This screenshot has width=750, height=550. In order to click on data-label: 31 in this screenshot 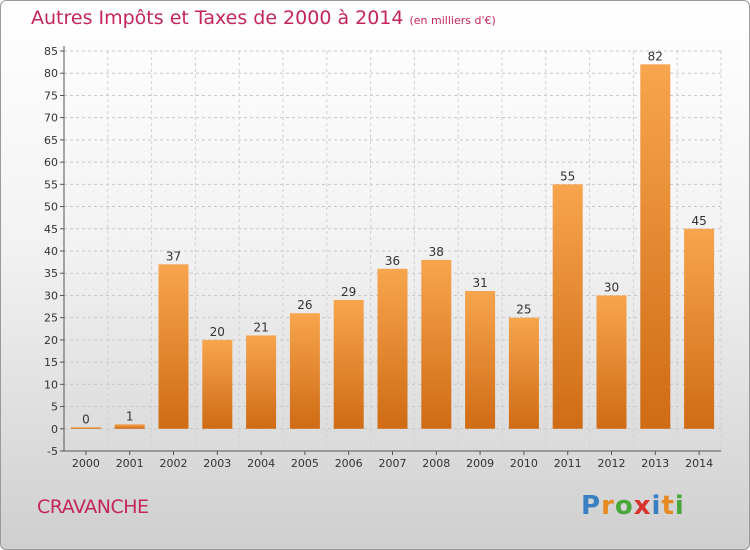, I will do `click(479, 283)`.